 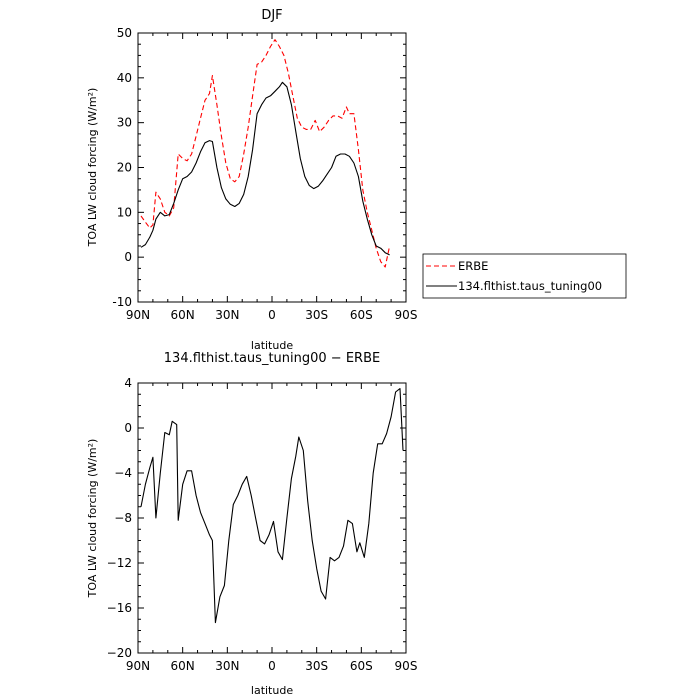 I want to click on bottom-x-tick-label: 30S, so click(x=316, y=666).